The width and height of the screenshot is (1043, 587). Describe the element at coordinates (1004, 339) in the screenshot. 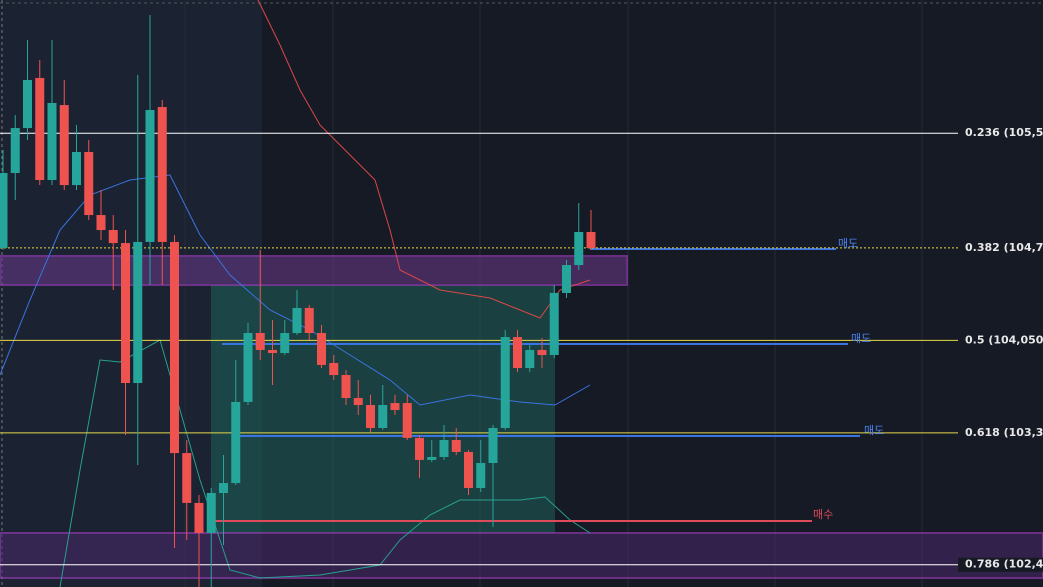

I see `fib-label: 0.5 (104,050` at that location.